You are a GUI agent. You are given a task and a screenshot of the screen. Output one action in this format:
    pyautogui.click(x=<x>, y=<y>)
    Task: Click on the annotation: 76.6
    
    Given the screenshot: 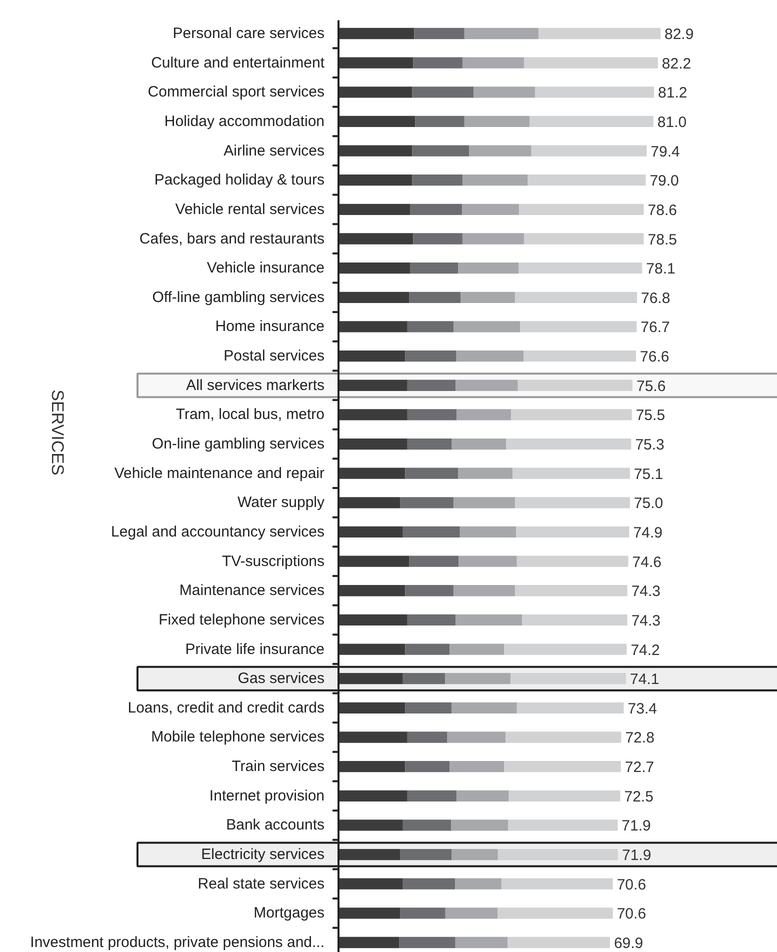 What is the action you would take?
    pyautogui.click(x=655, y=357)
    